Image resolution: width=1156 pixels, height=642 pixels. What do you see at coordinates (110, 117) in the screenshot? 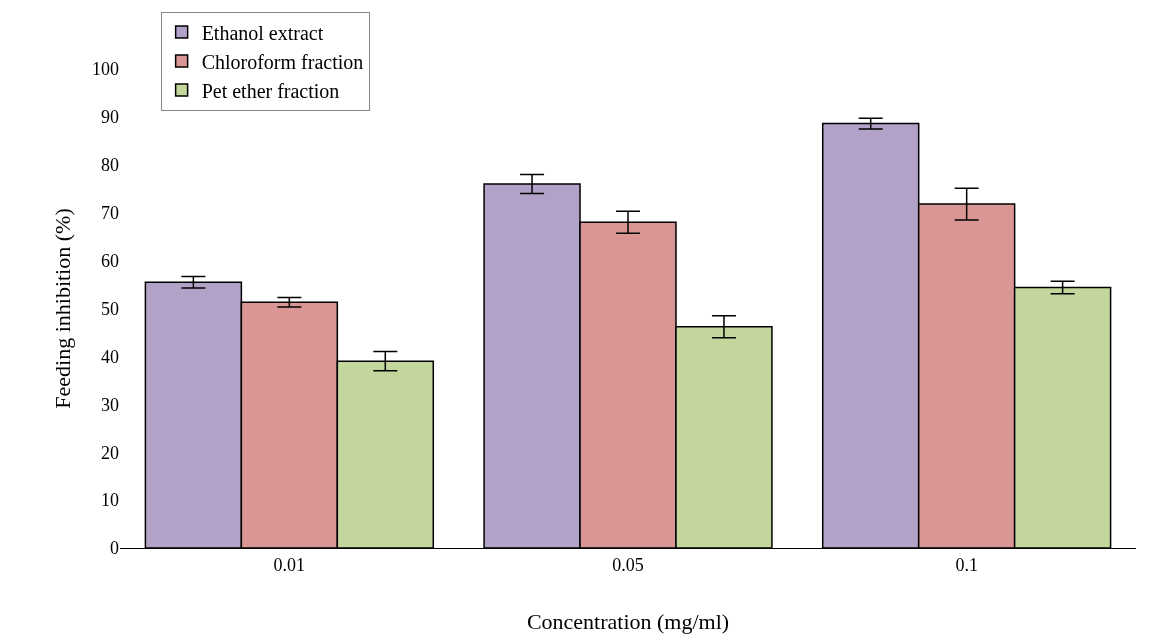
I see `y-tick-label: 90` at bounding box center [110, 117].